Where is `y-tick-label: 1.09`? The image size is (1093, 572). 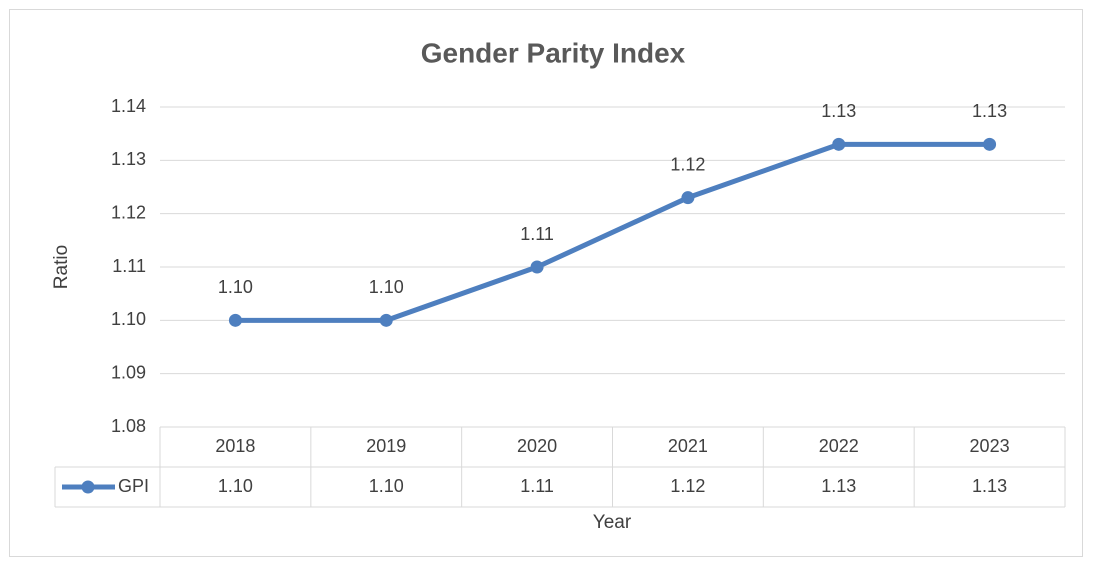
y-tick-label: 1.09 is located at coordinates (128, 372).